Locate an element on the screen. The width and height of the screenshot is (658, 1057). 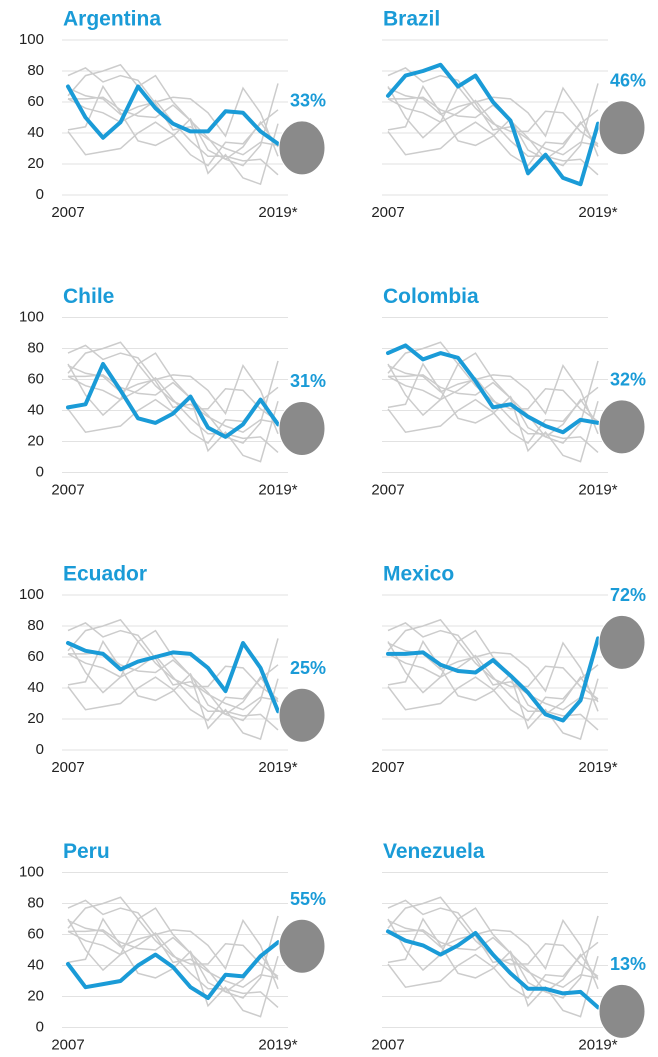
panel-title: Chile is located at coordinates (88, 296).